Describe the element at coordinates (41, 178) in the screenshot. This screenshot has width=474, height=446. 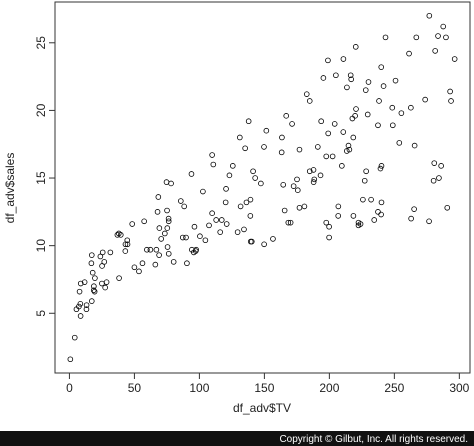
I see `y-tick-label: 15` at that location.